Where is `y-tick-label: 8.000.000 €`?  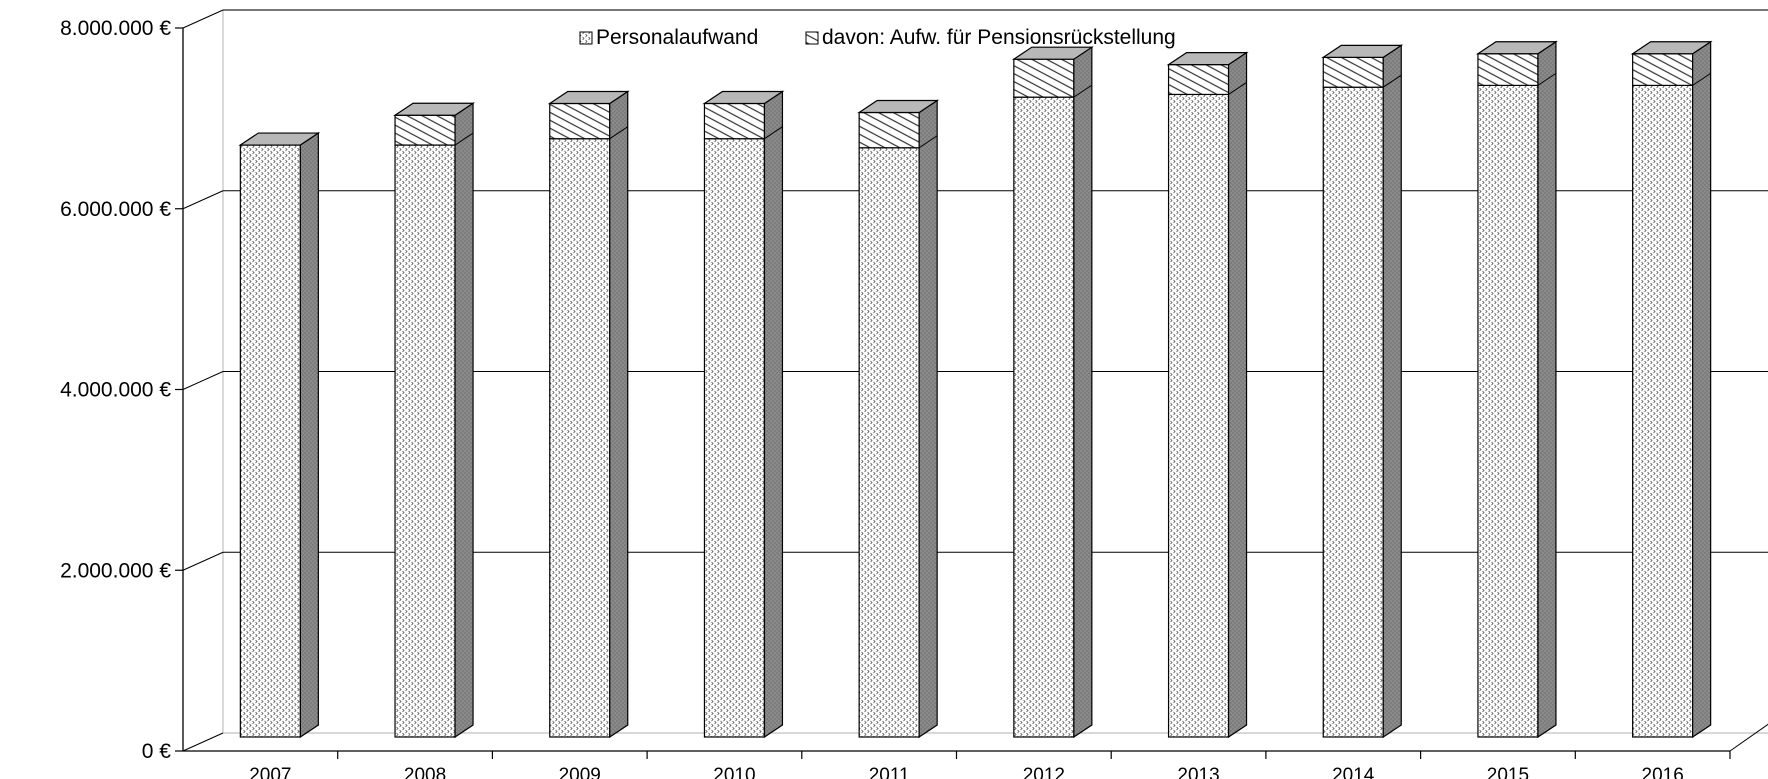
y-tick-label: 8.000.000 € is located at coordinates (115, 28).